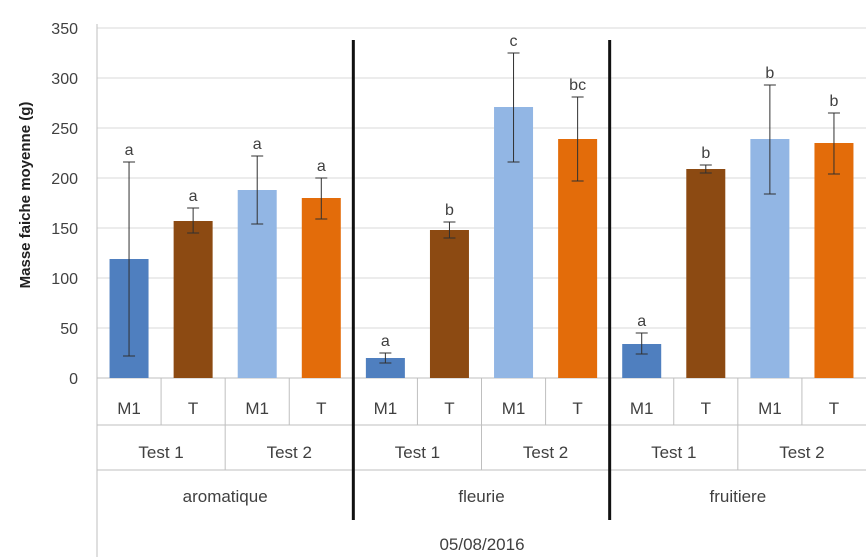 This screenshot has width=866, height=557. What do you see at coordinates (481, 496) in the screenshot?
I see `x-group-label: fleurie` at bounding box center [481, 496].